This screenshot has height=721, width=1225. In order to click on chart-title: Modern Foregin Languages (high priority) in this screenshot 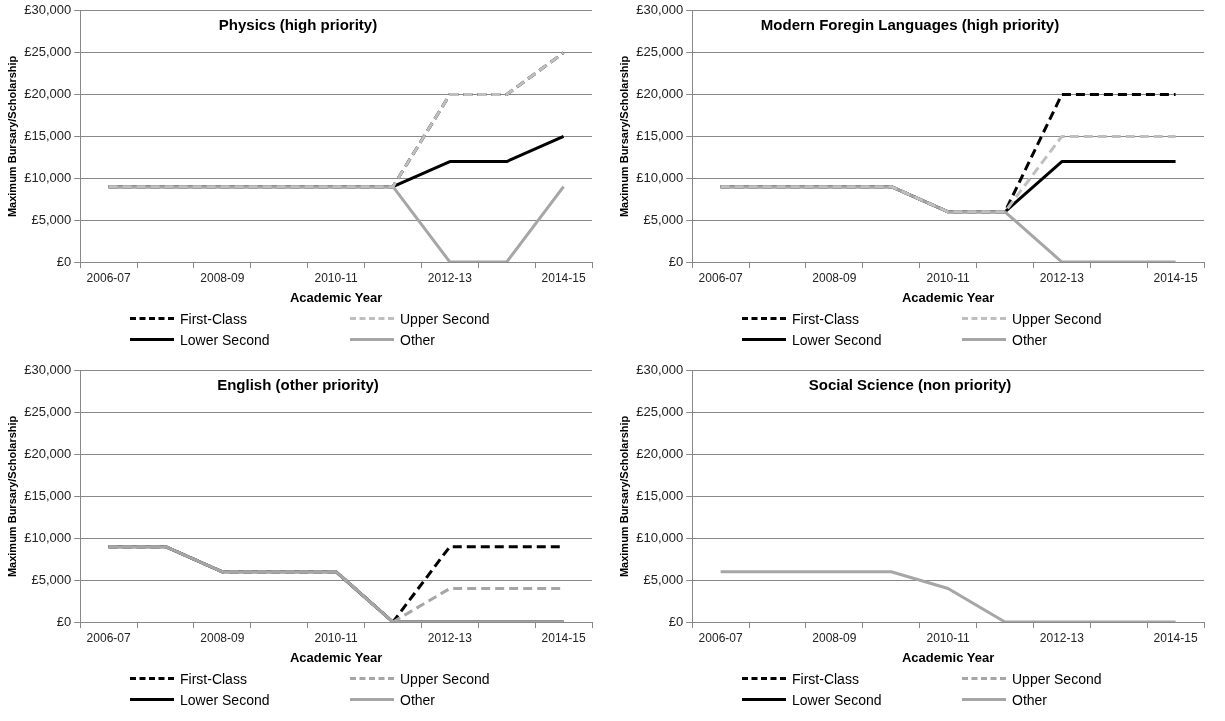, I will do `click(910, 24)`.